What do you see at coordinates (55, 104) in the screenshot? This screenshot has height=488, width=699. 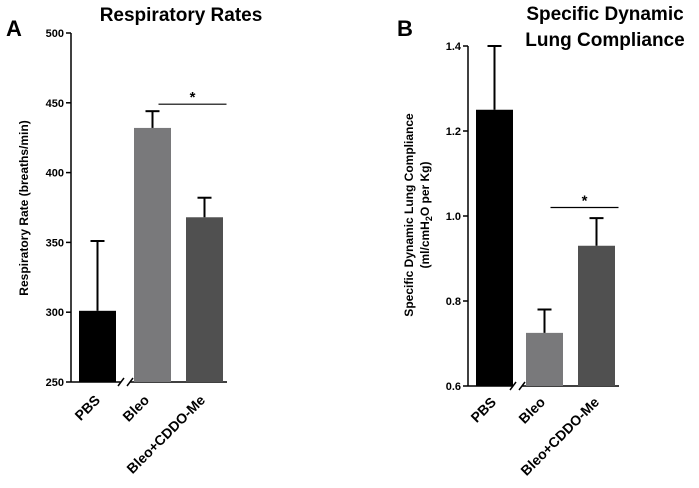 I see `y-tick-label: 450` at bounding box center [55, 104].